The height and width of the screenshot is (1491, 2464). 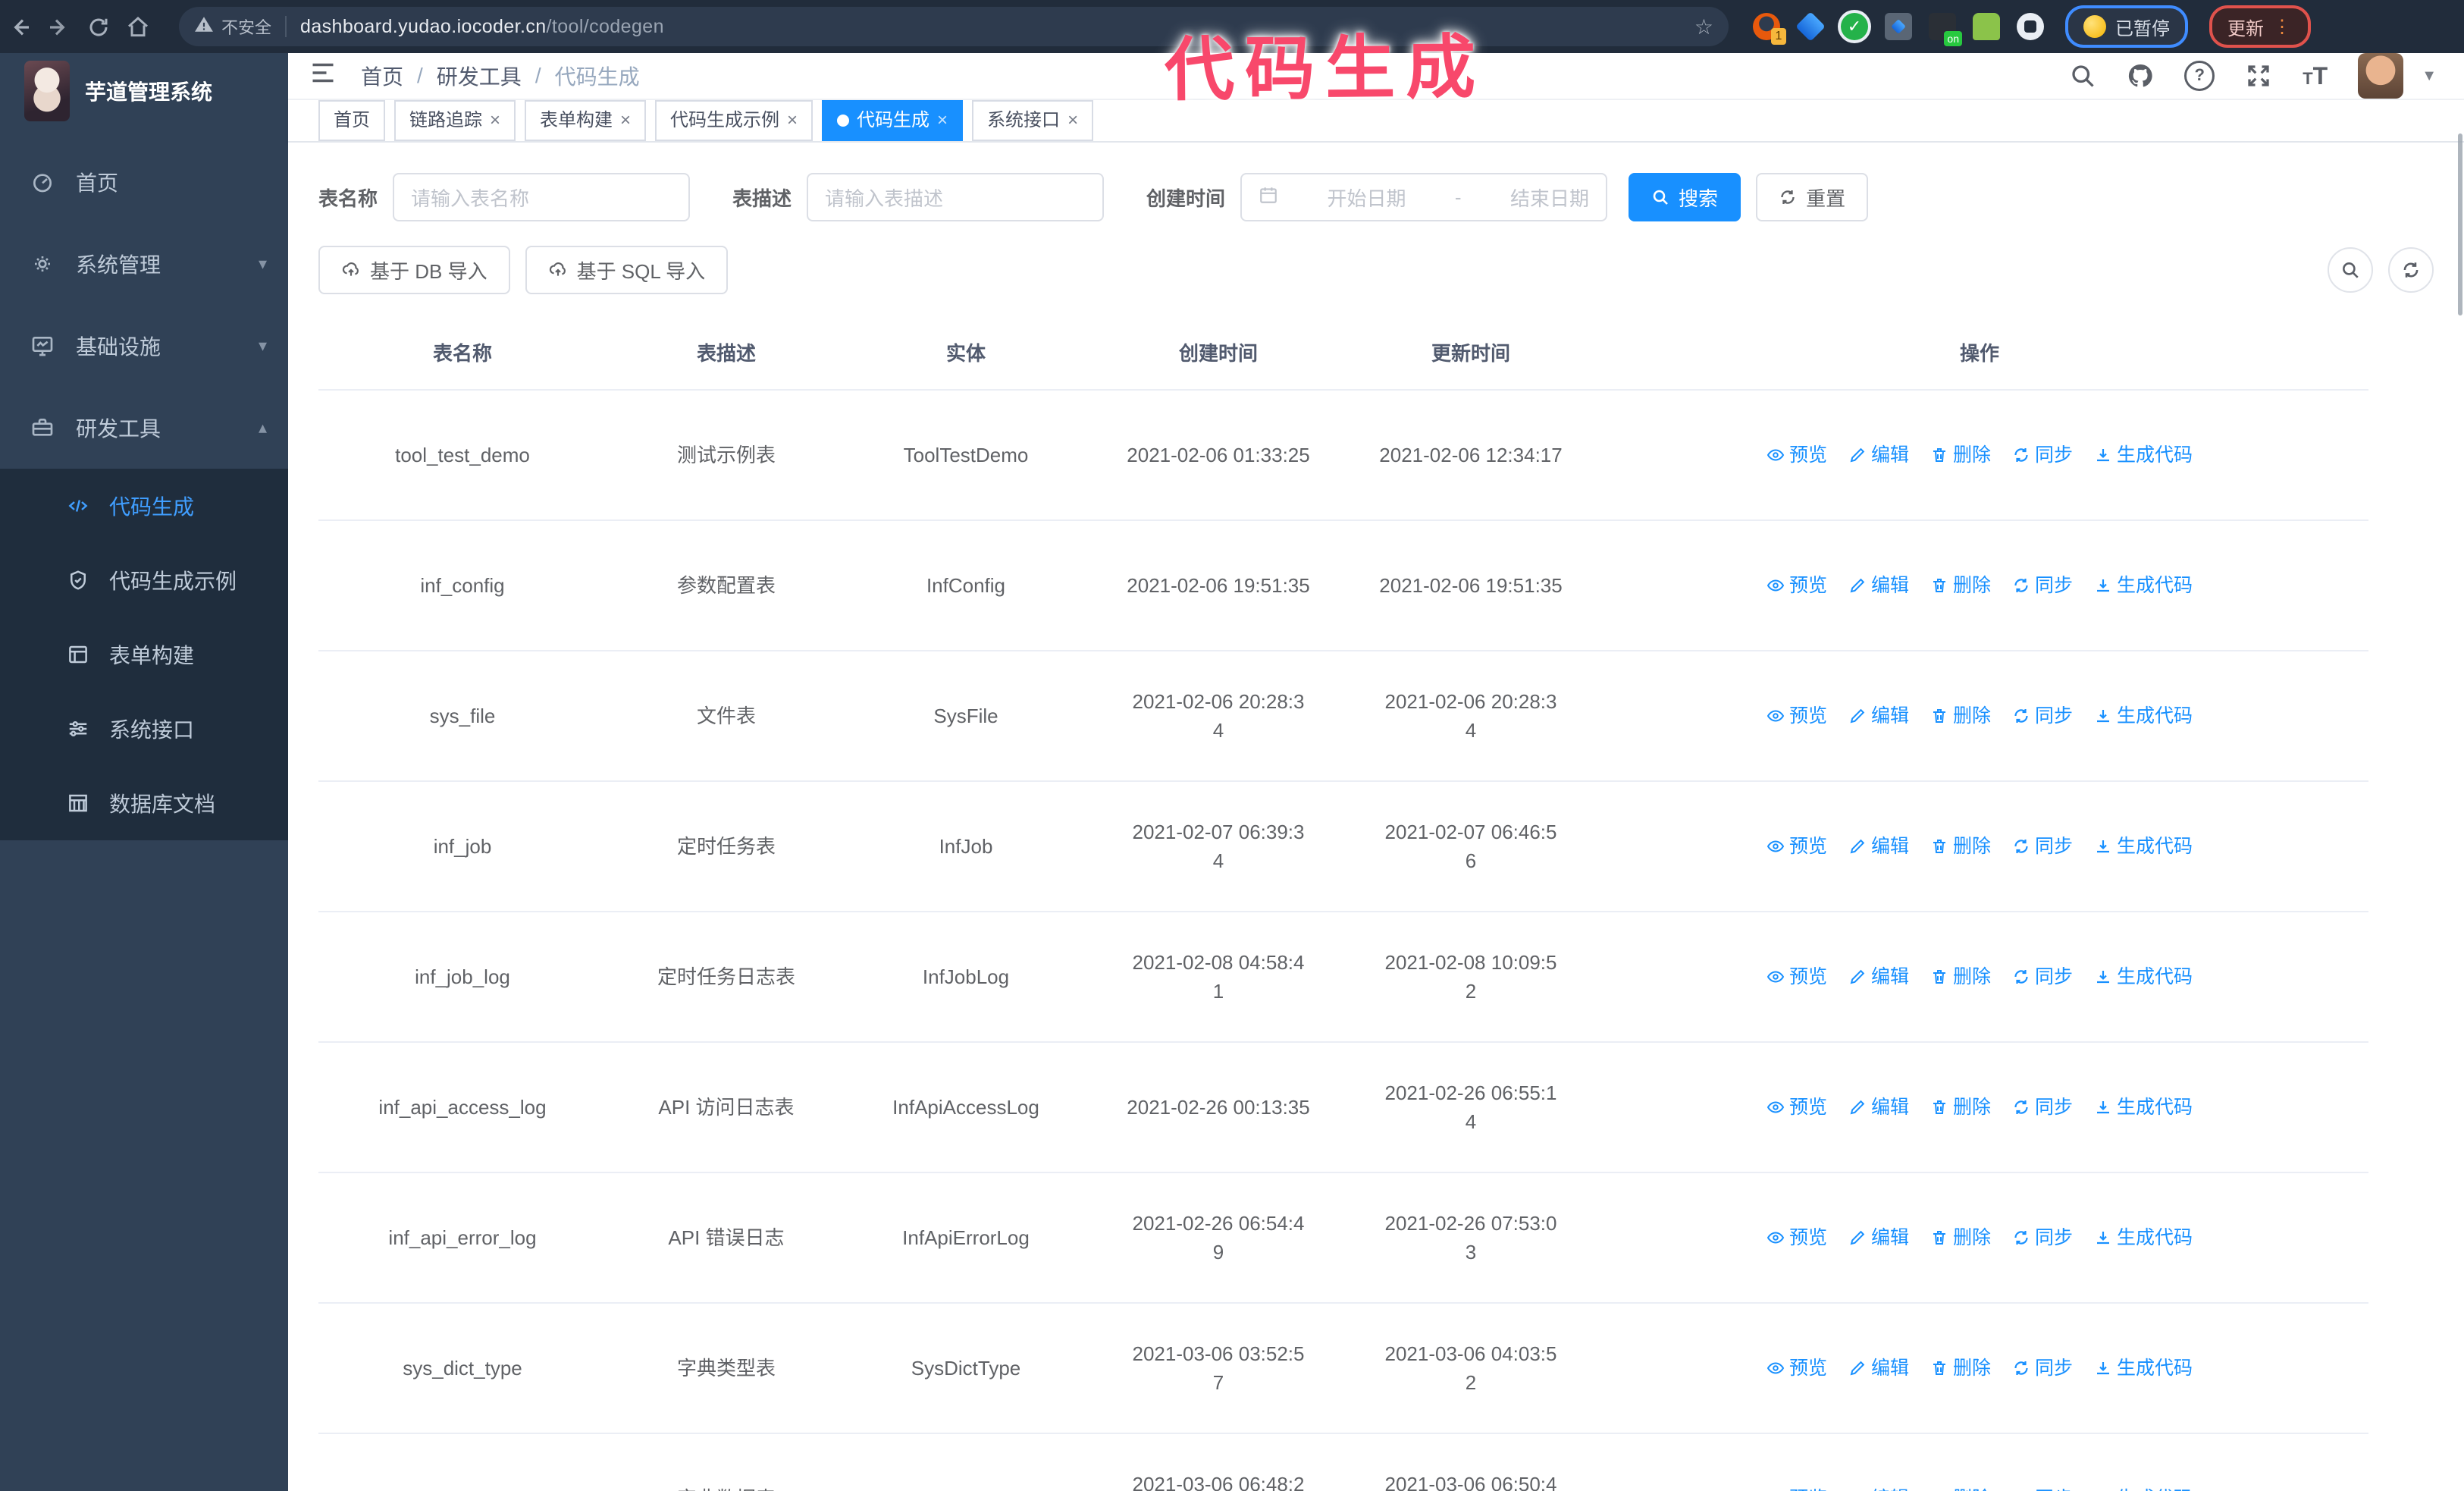 I want to click on sidebar-item-form-builder: 表单构建, so click(x=144, y=654).